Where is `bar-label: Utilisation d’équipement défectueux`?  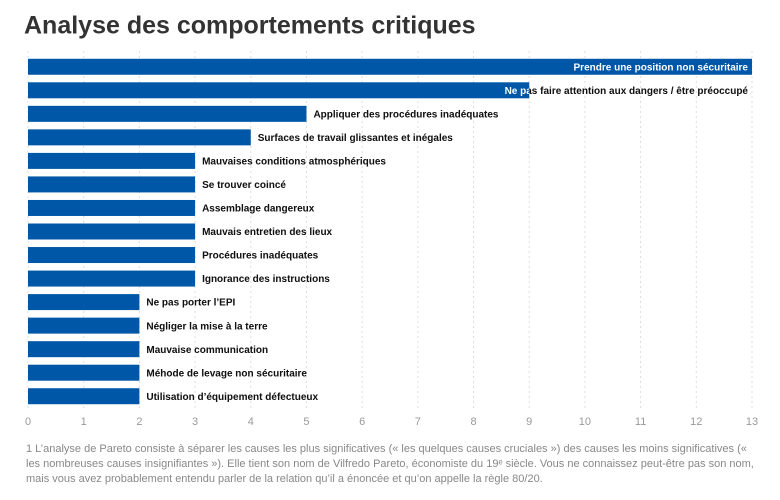 bar-label: Utilisation d’équipement défectueux is located at coordinates (232, 397).